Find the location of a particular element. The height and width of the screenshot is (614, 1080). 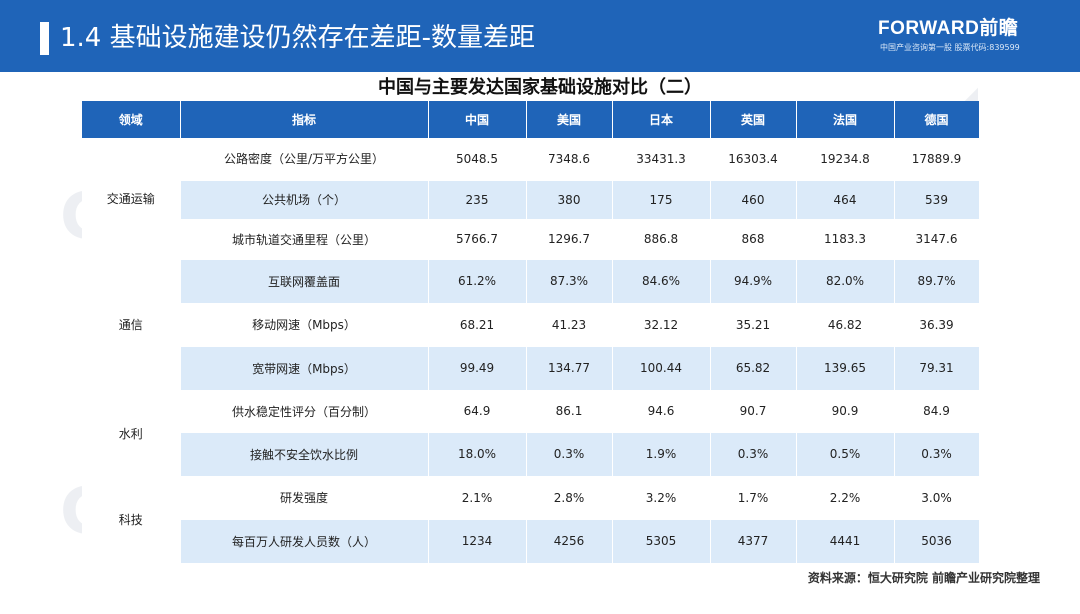

source-note: 资料来源：恒大研究院 前瞻产业研究院整理 is located at coordinates (923, 578).